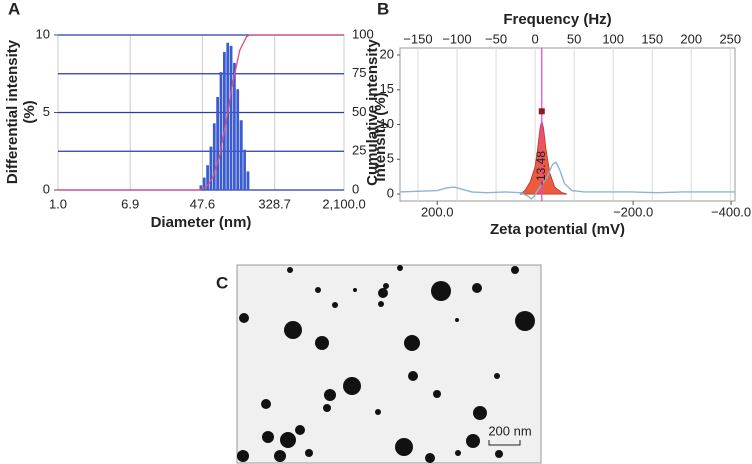  I want to click on x-tick-label: 6.9, so click(130, 203).